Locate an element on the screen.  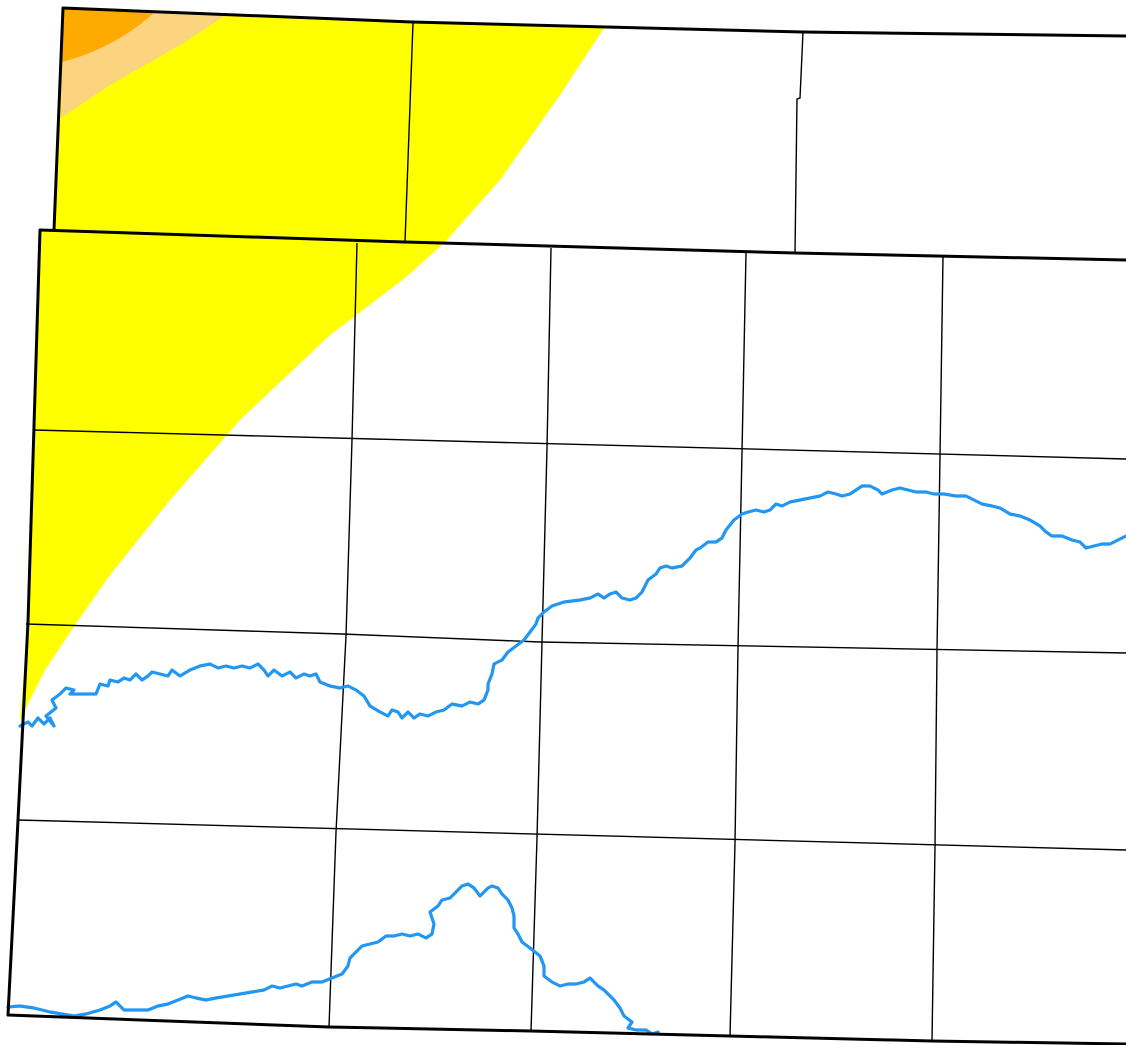
river-line is located at coordinates (333, 959).